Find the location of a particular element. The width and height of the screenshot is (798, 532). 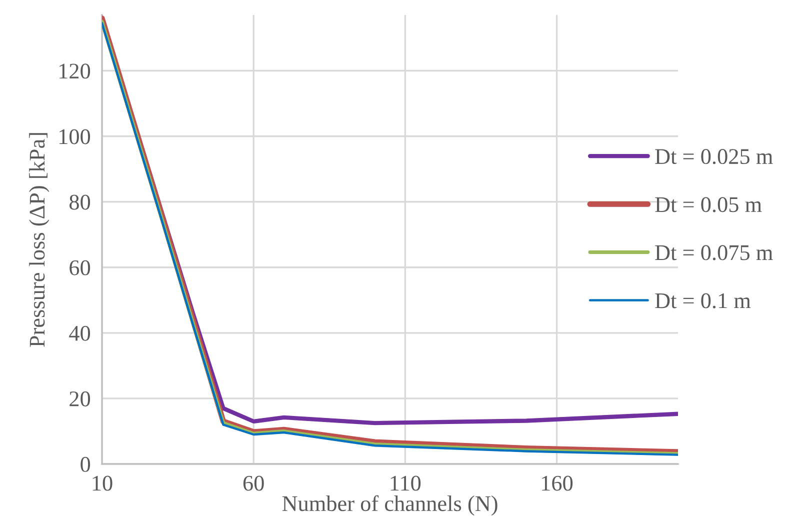

y-tick-label: 120 is located at coordinates (75, 71).